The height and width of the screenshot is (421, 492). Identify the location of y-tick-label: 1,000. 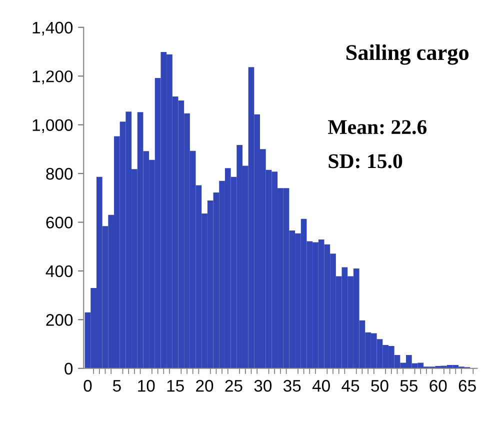
(52, 126).